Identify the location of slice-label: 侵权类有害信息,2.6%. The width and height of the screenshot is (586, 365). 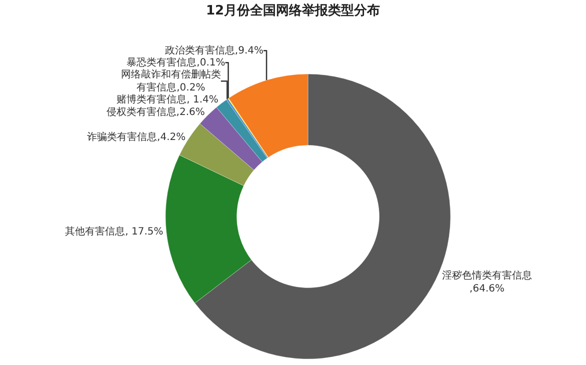
(155, 112).